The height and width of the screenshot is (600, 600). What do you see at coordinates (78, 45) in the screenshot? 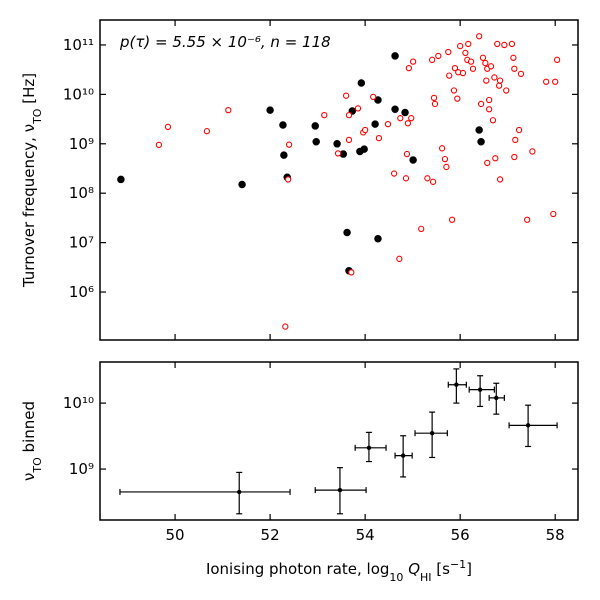
I see `y-tick-label: 10¹¹` at bounding box center [78, 45].